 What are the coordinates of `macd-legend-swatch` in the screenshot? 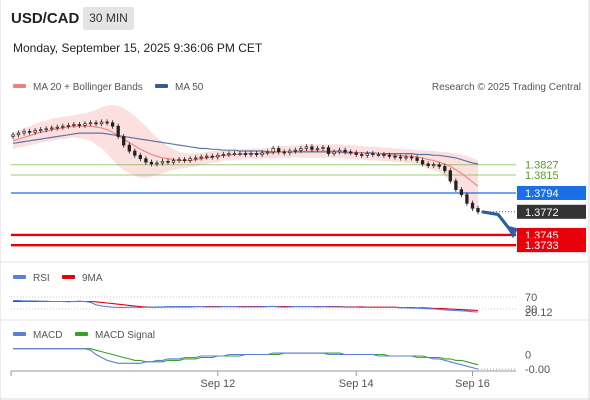 It's located at (19, 334).